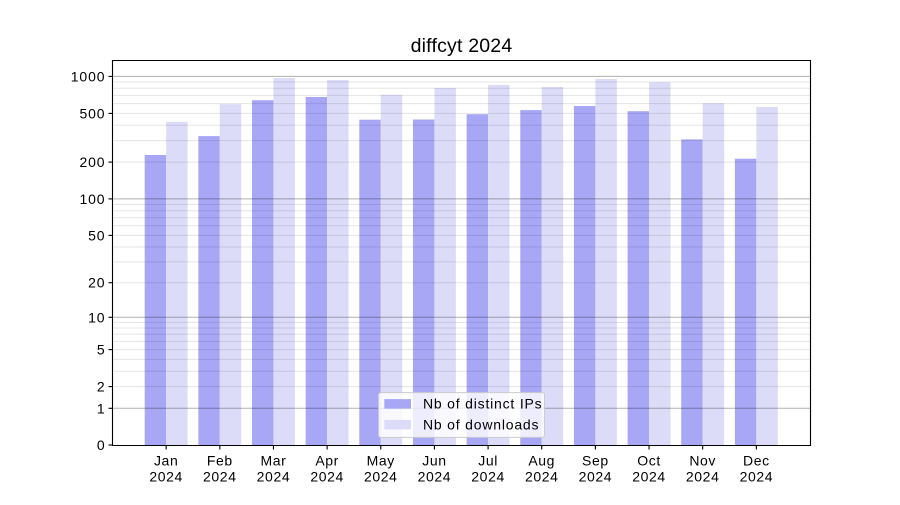 This screenshot has width=900, height=505. Describe the element at coordinates (273, 461) in the screenshot. I see `svg-text: Mar` at that location.